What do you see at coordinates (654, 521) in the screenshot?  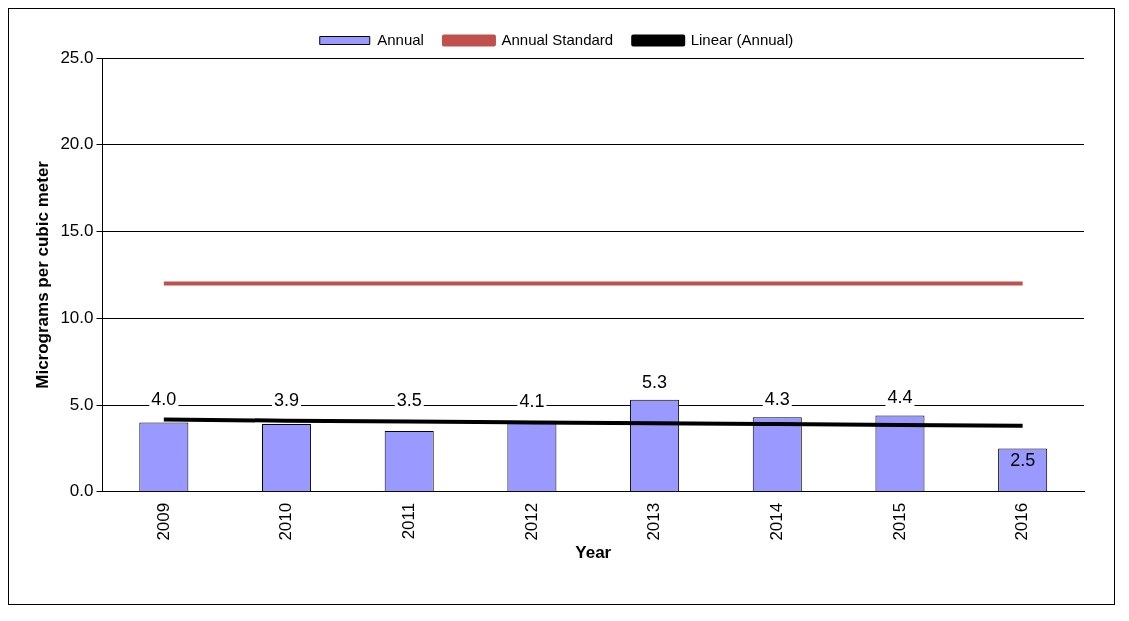 I see `x-tick-label: 2013` at bounding box center [654, 521].